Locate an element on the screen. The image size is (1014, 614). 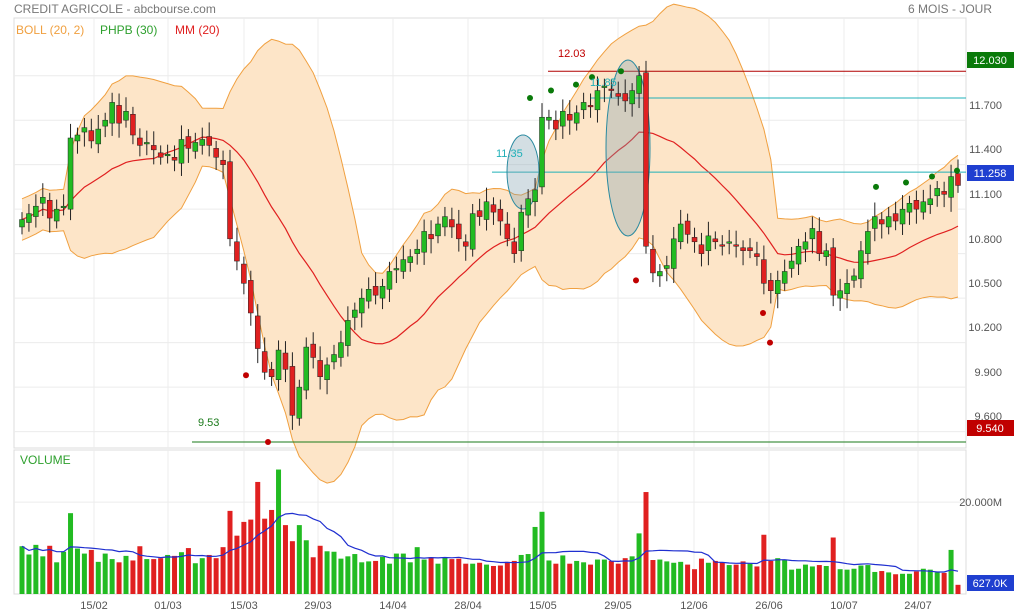
low-label: 9.53 is located at coordinates (208, 423).